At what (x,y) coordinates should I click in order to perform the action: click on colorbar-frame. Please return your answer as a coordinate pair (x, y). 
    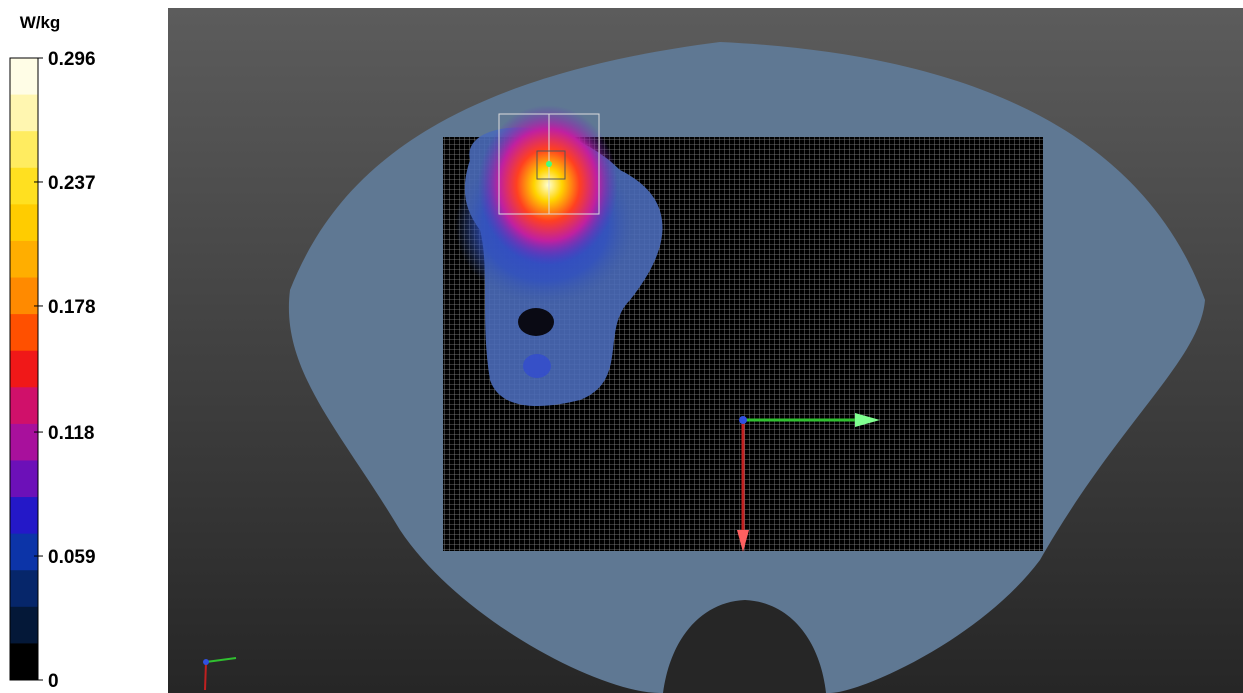
    Looking at the image, I should click on (24, 369).